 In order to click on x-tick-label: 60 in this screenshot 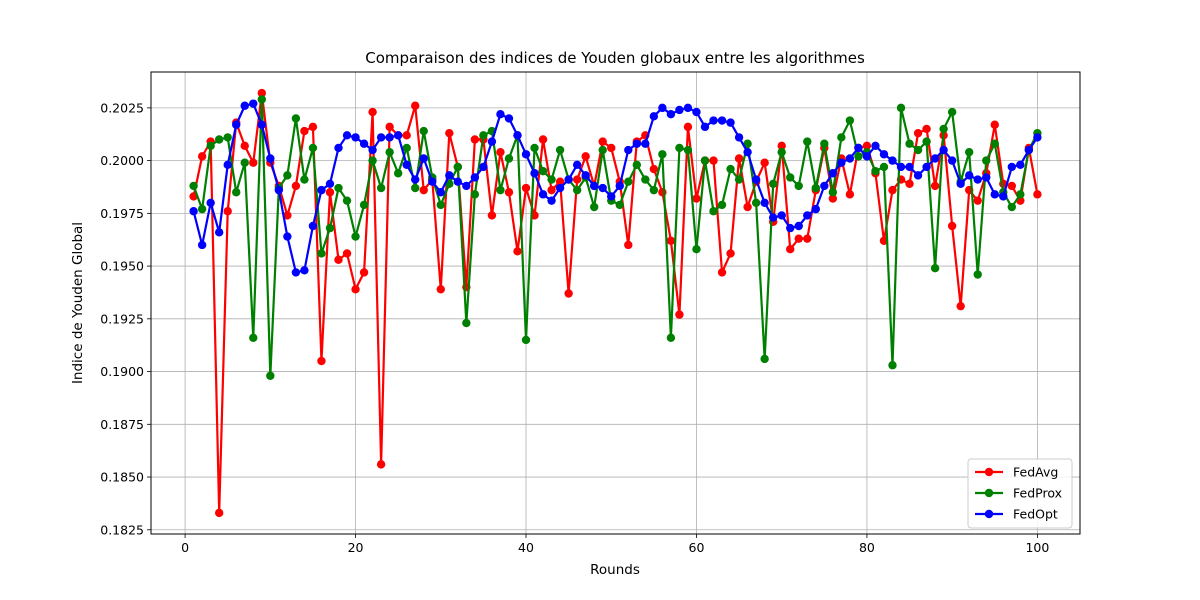, I will do `click(697, 547)`.